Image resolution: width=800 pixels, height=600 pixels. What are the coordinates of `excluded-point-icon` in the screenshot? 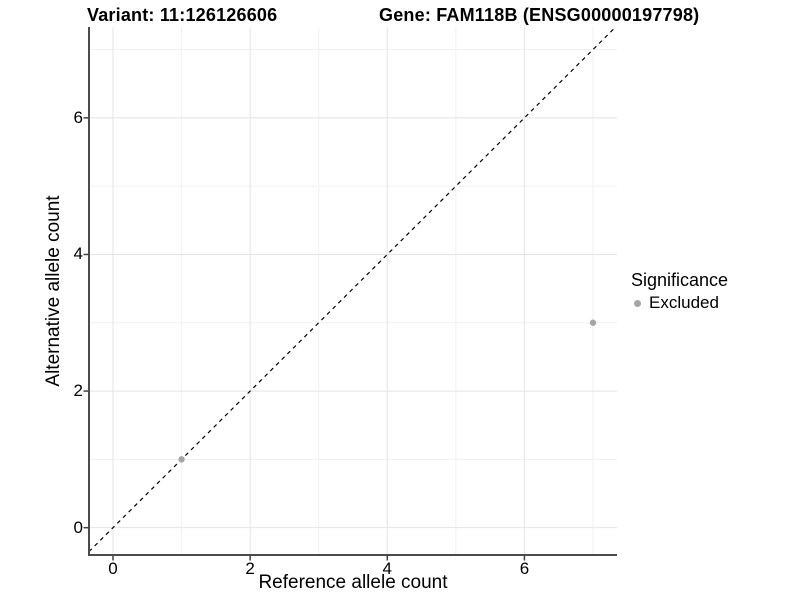 It's located at (637, 303).